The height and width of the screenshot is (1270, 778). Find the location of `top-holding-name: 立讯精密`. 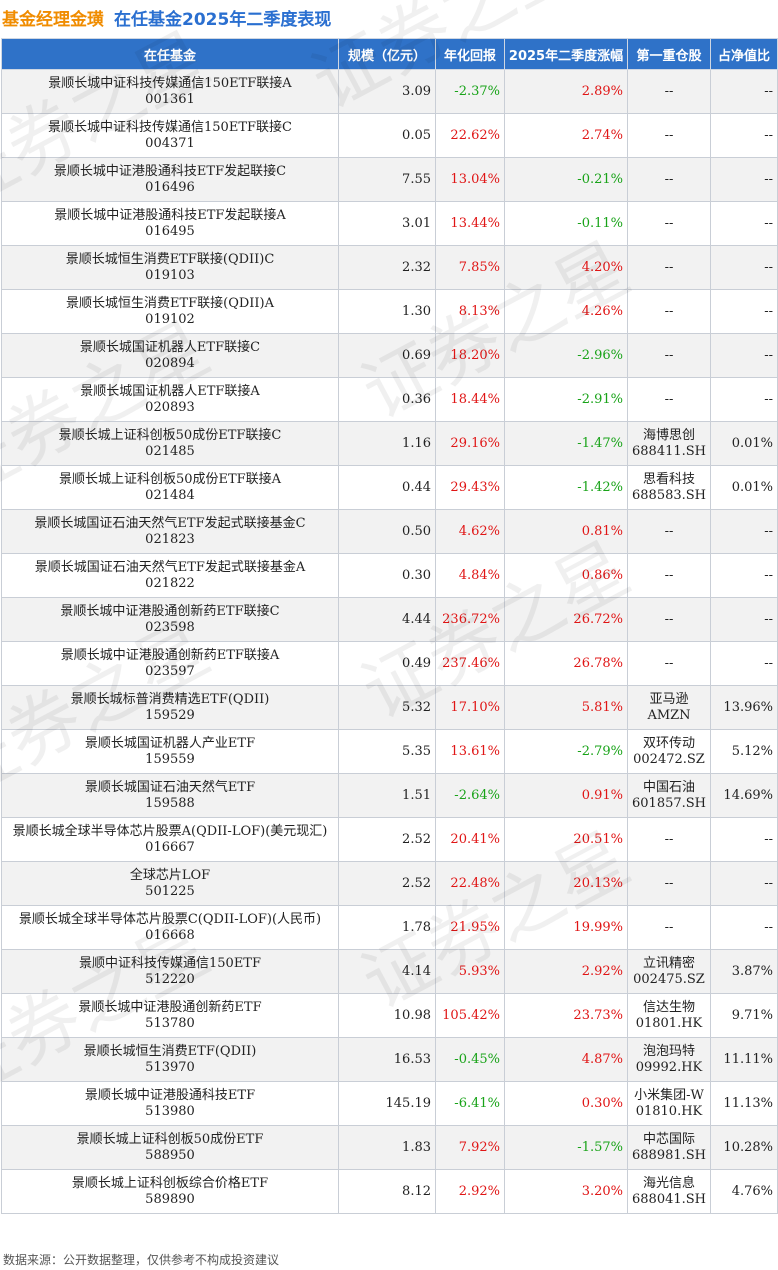

top-holding-name: 立讯精密 is located at coordinates (668, 963).